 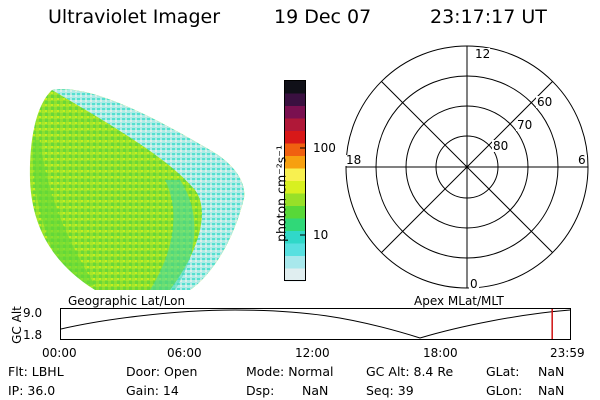 What do you see at coordinates (504, 390) in the screenshot?
I see `glon-label: GLon:` at bounding box center [504, 390].